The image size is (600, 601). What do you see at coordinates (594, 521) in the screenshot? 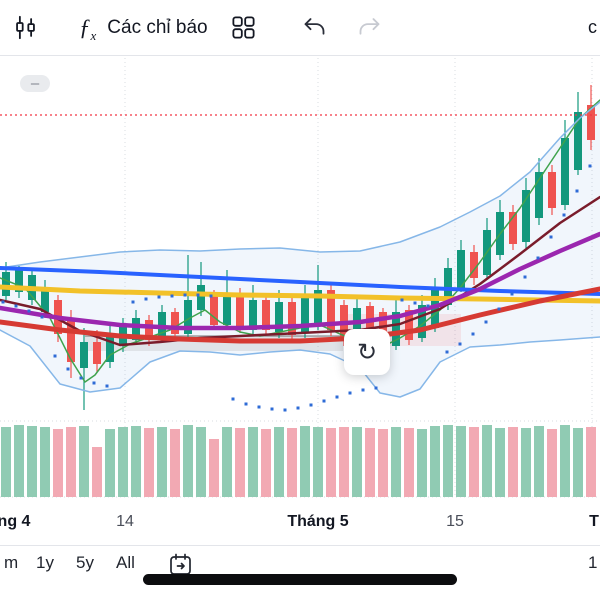
I see `x-axis-label: T` at bounding box center [594, 521].